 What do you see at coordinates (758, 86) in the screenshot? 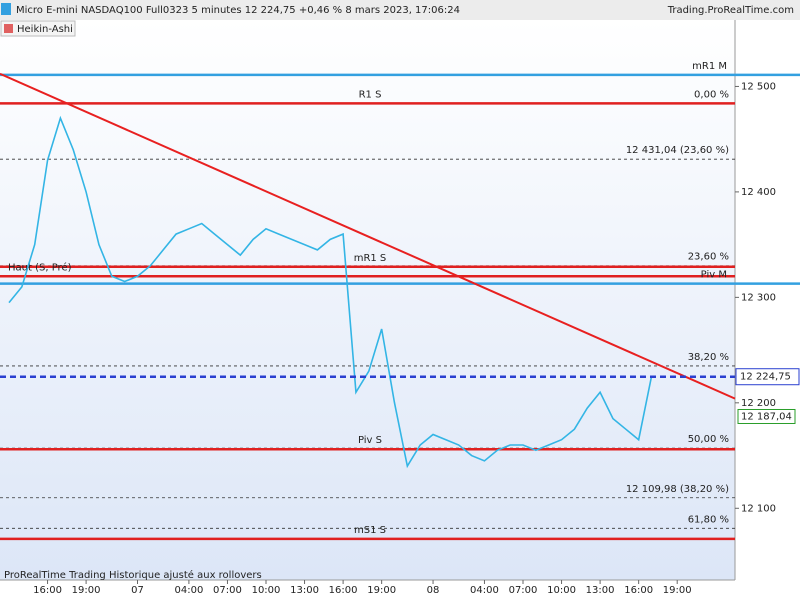
I see `y-tick-label: 12 500` at bounding box center [758, 86].